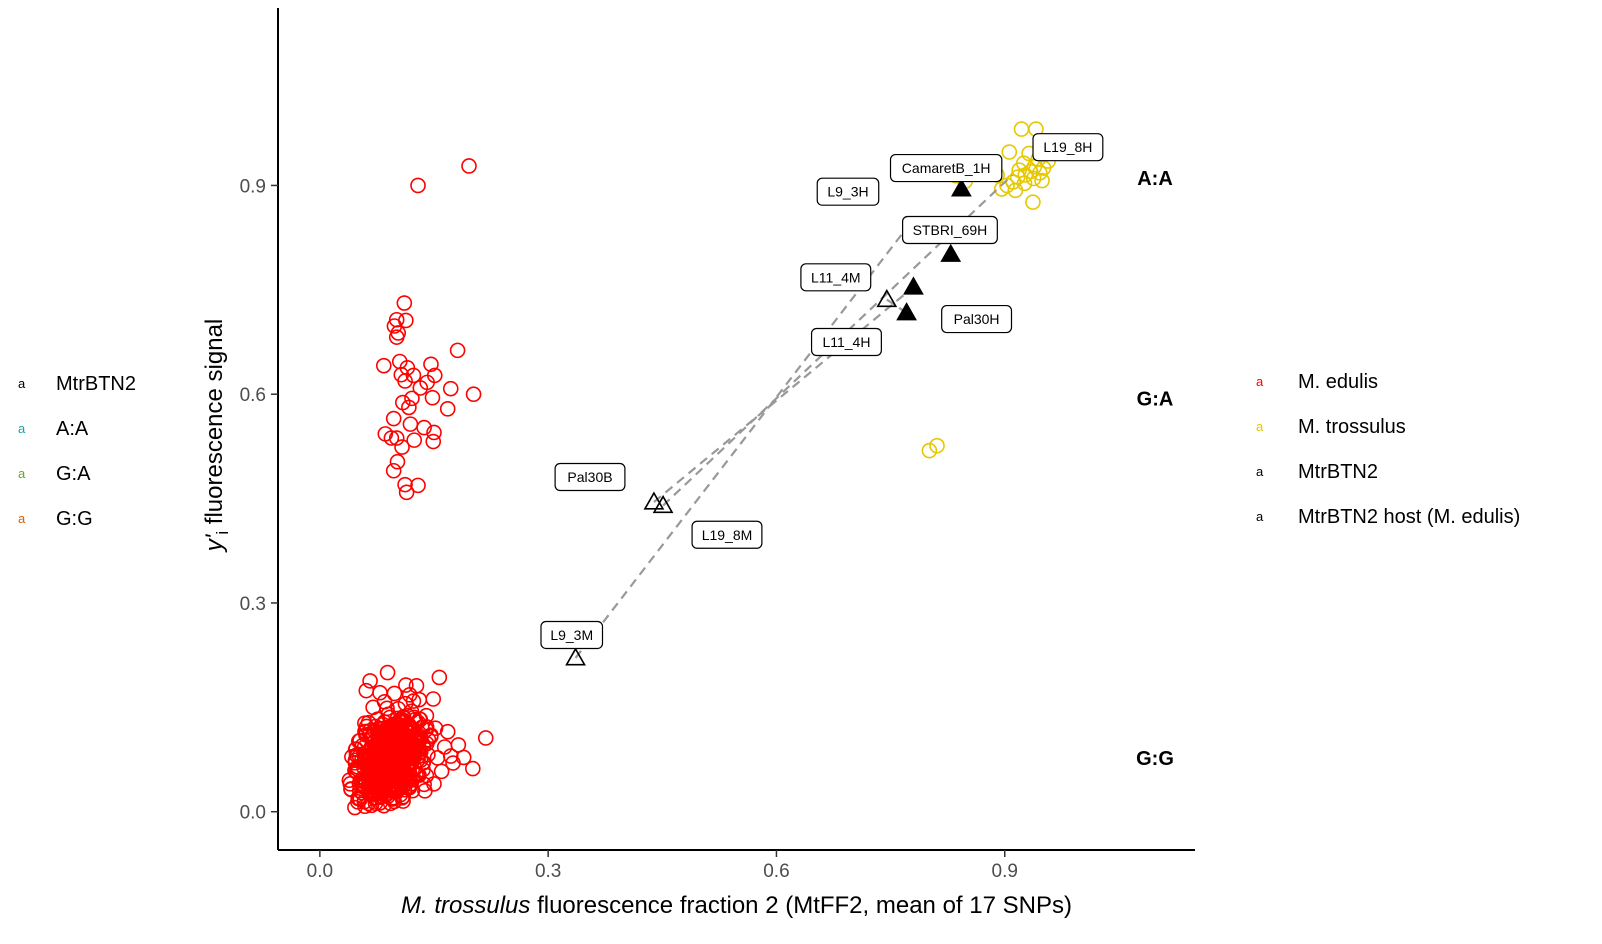 The width and height of the screenshot is (1602, 944). Describe the element at coordinates (776, 871) in the screenshot. I see `x-tick-label: 0.6` at that location.